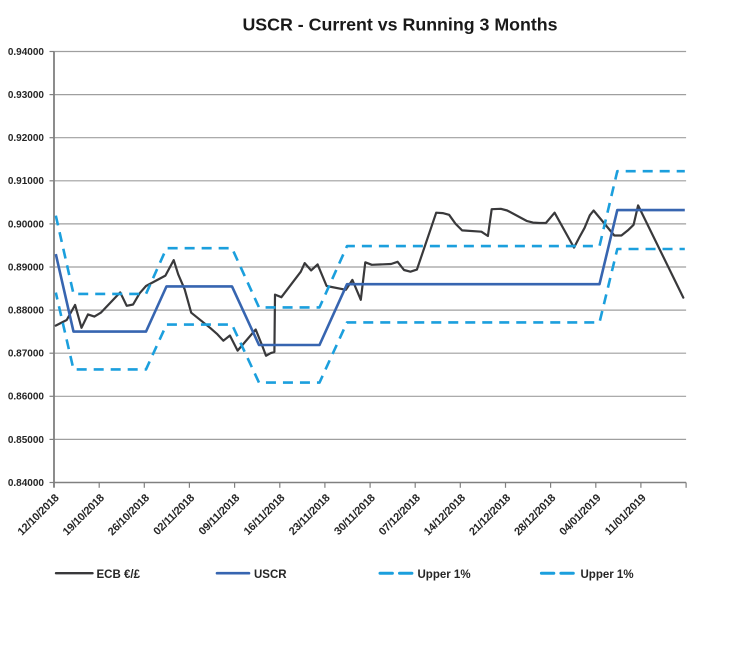  What do you see at coordinates (26, 311) in the screenshot?
I see `svg-text: 0.88000` at bounding box center [26, 311].